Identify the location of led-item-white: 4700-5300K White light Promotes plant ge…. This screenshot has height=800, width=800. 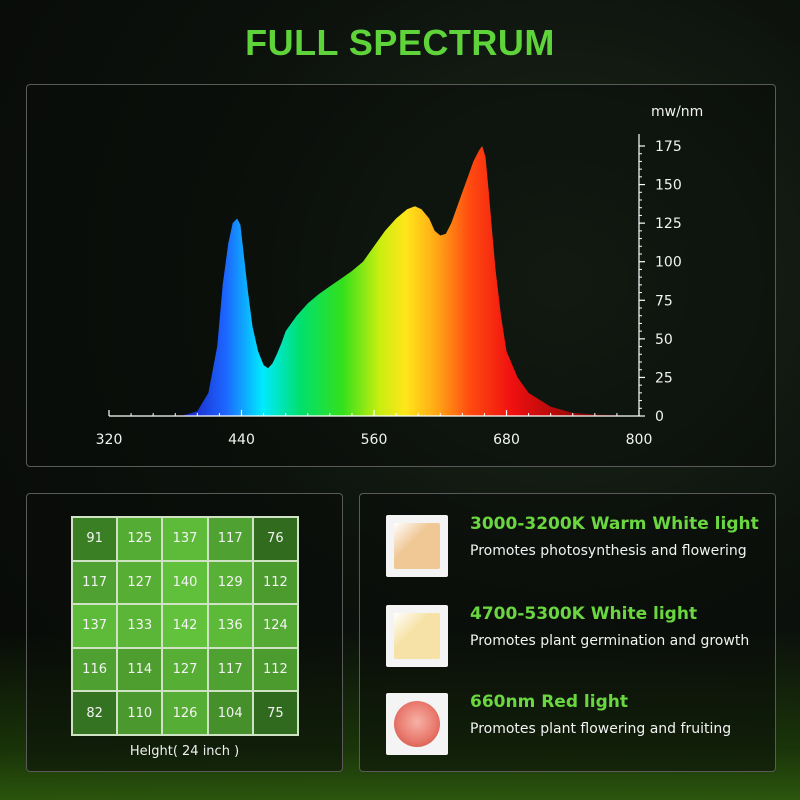
(576, 636).